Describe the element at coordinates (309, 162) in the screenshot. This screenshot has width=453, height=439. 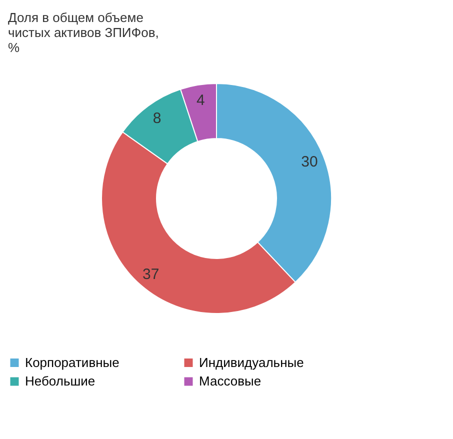
I see `data-label: 30` at that location.